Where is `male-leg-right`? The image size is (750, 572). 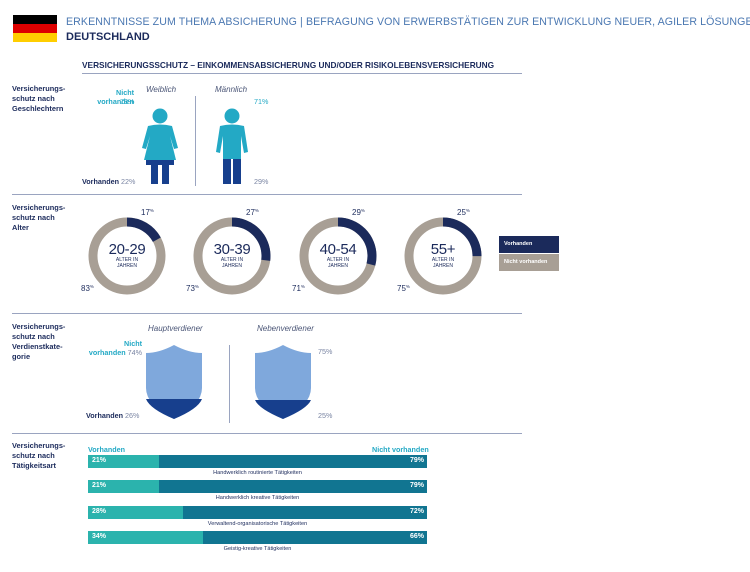 male-leg-right is located at coordinates (237, 171).